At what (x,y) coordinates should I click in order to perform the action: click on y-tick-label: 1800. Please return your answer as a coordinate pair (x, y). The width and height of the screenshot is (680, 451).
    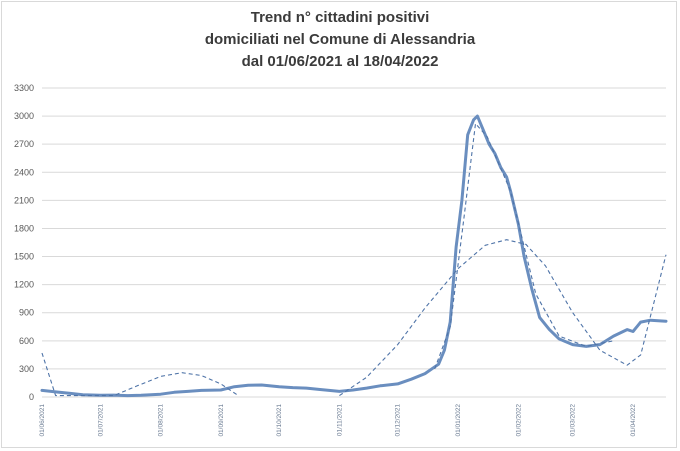
    Looking at the image, I should click on (24, 228).